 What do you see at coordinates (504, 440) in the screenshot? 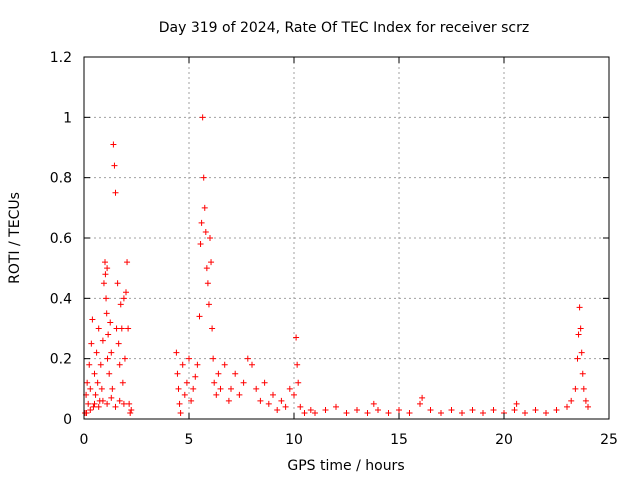
I see `x-tick-label: 20` at bounding box center [504, 440].